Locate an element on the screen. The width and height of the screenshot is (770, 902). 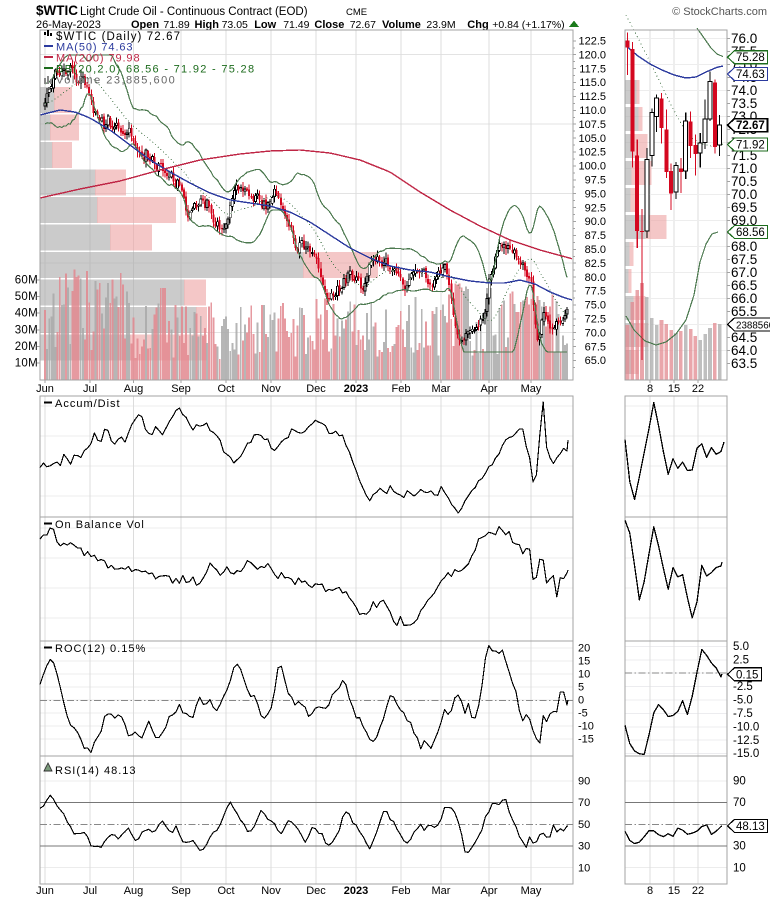
svg-text: 82.5 is located at coordinates (595, 264).